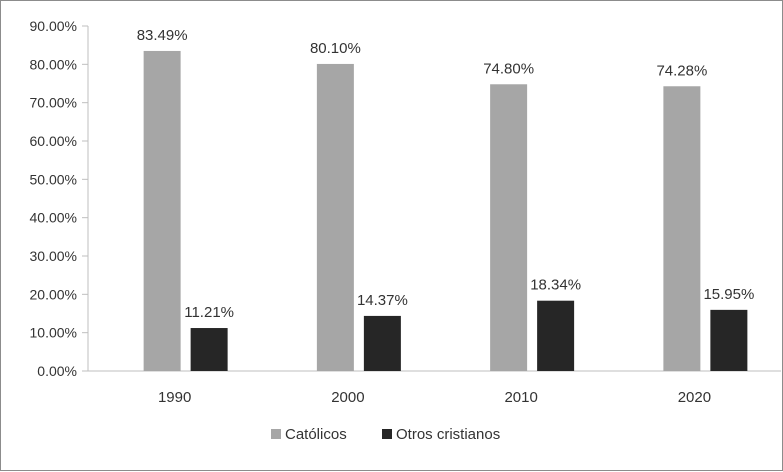  I want to click on data-label: 80.10%, so click(335, 48).